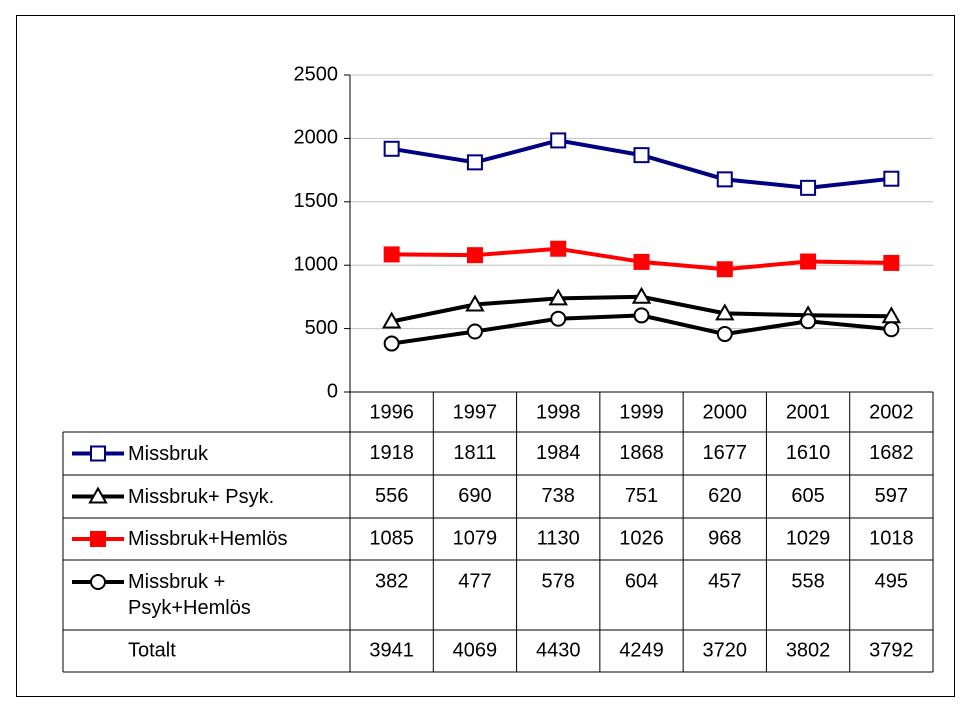 This screenshot has height=711, width=970. What do you see at coordinates (391, 538) in the screenshot?
I see `table-value: 1085` at bounding box center [391, 538].